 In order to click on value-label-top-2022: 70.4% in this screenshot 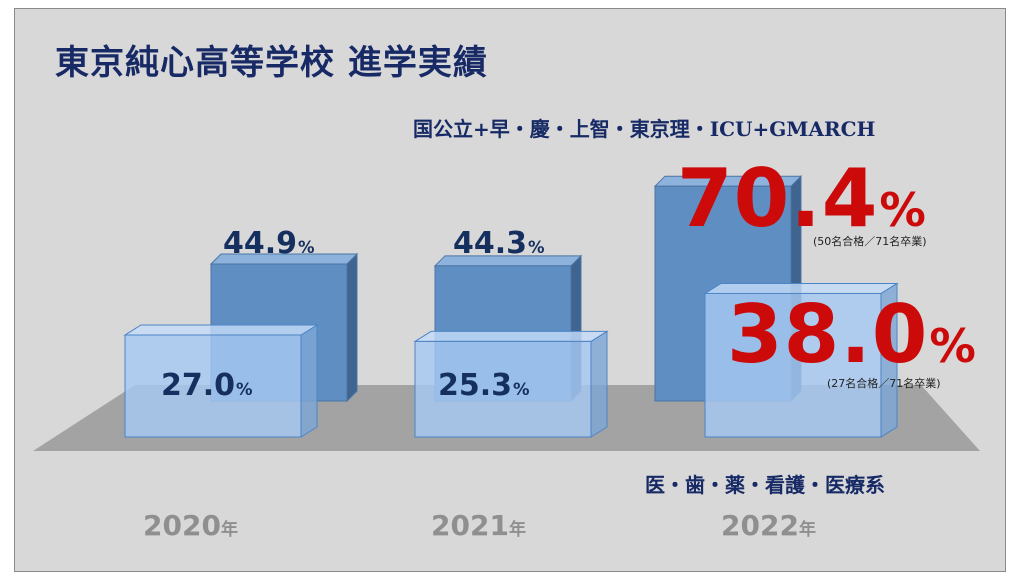, I will do `click(802, 198)`.